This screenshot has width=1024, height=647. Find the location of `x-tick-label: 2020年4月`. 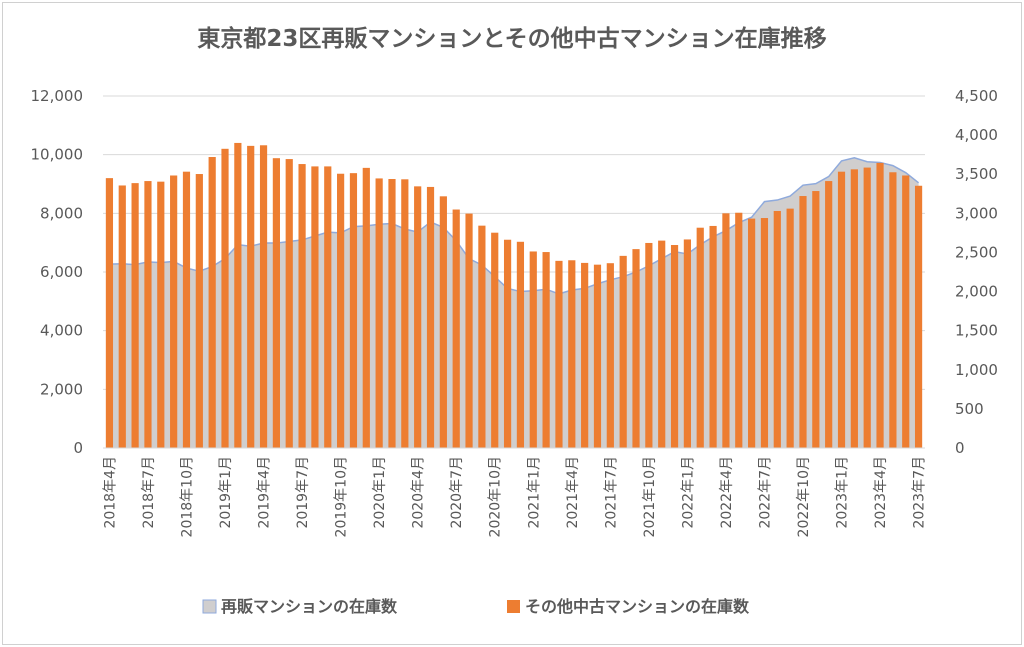

x-tick-label: 2020年4月 is located at coordinates (419, 492).